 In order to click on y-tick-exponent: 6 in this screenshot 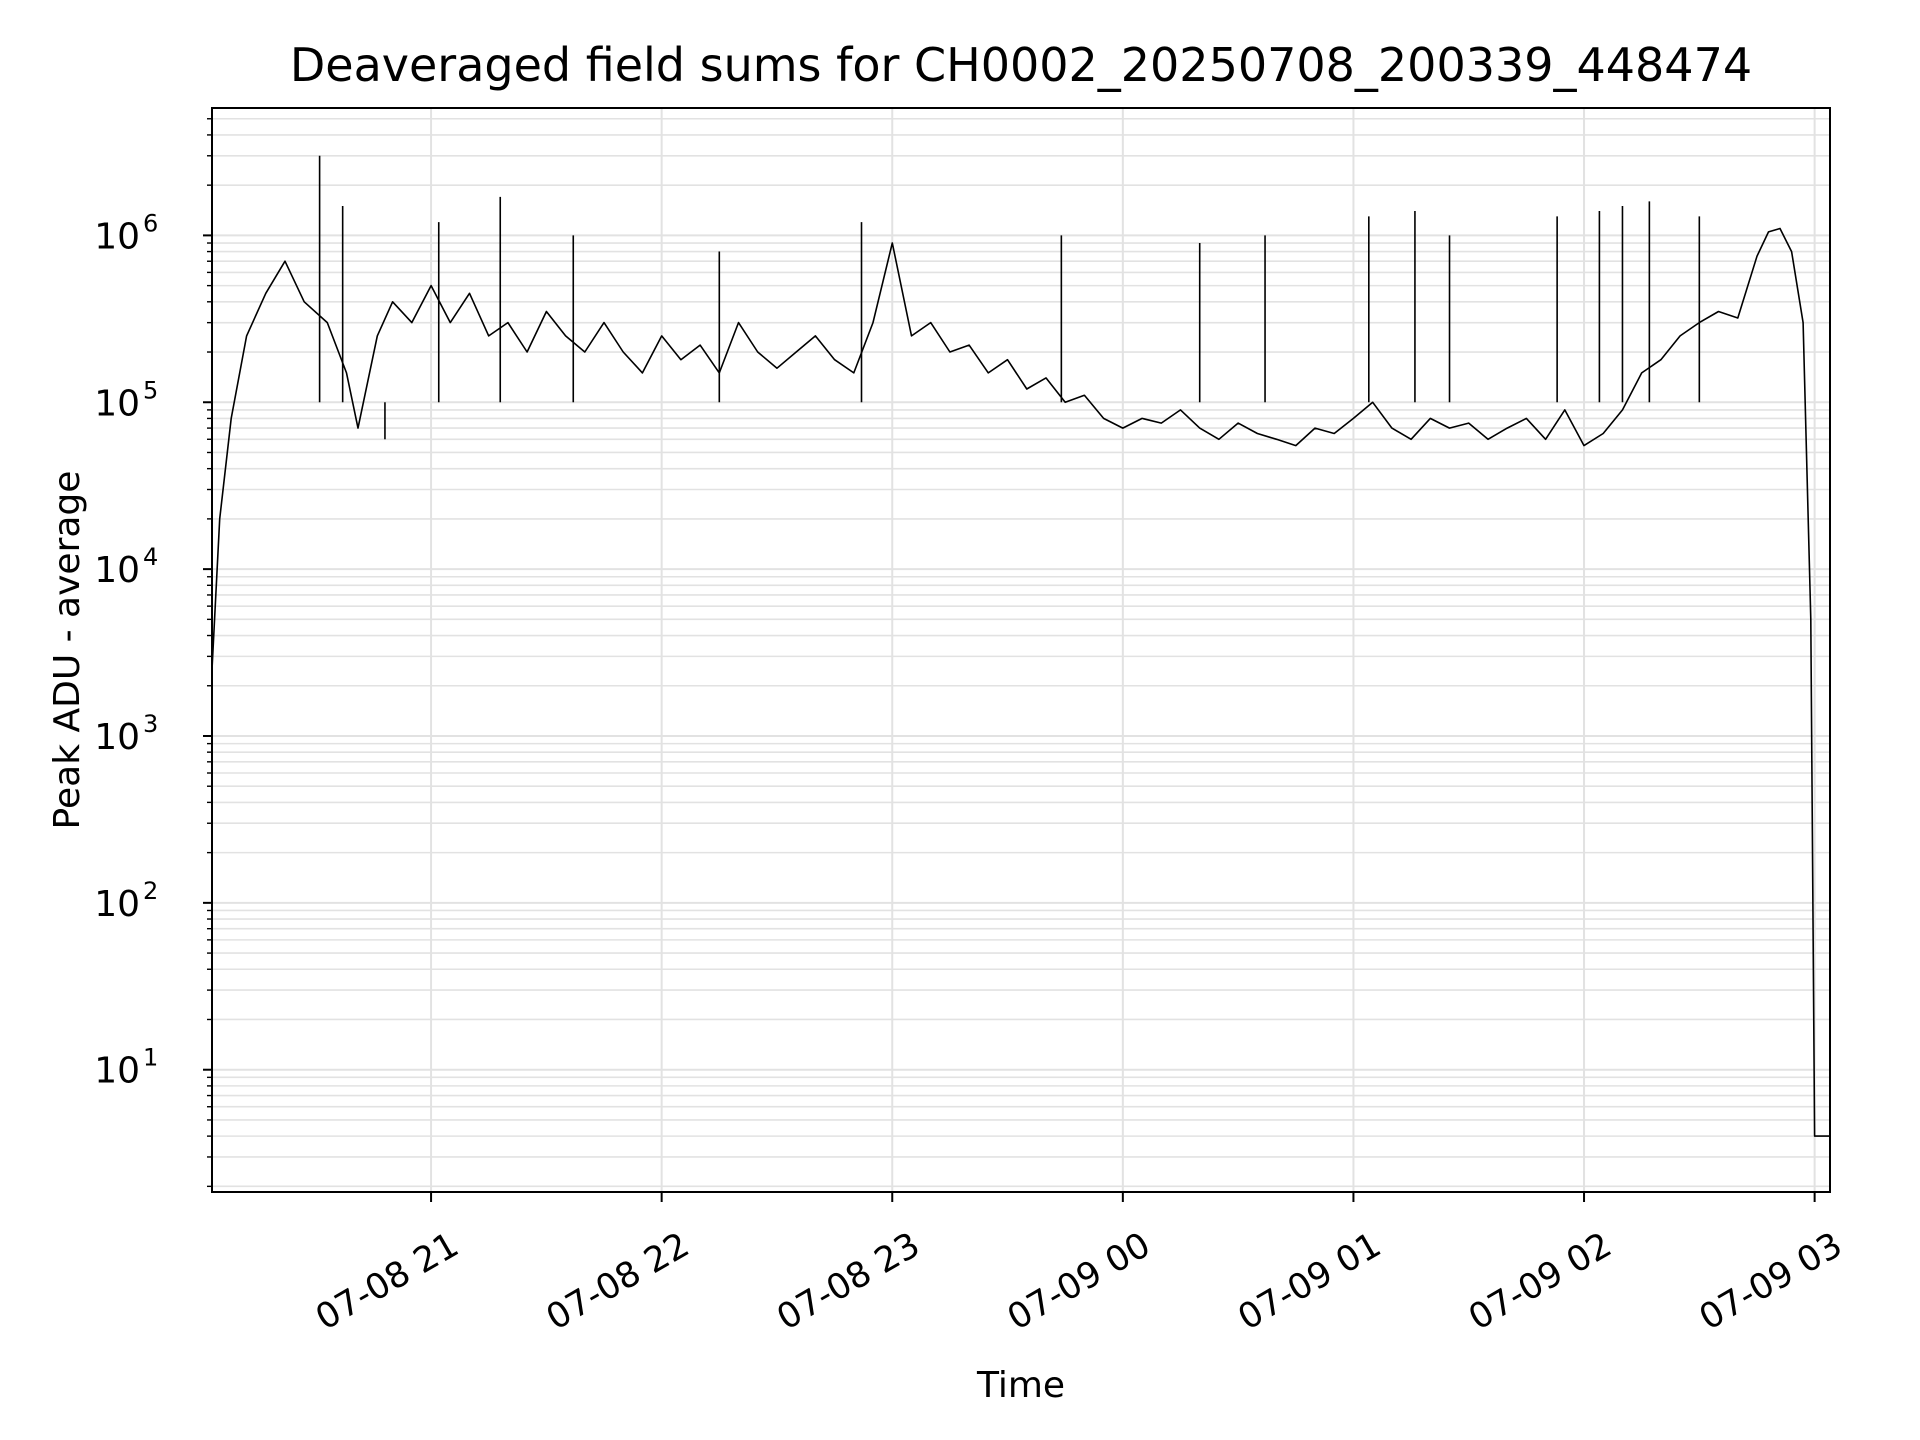, I will do `click(150, 223)`.